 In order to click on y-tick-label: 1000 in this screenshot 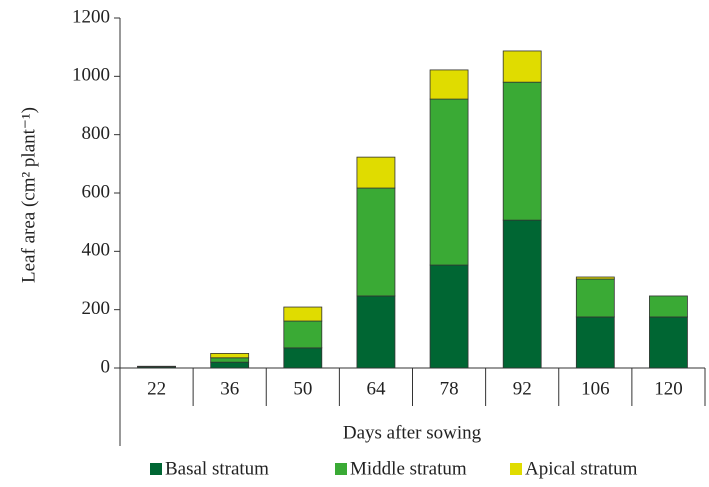, I will do `click(91, 75)`.